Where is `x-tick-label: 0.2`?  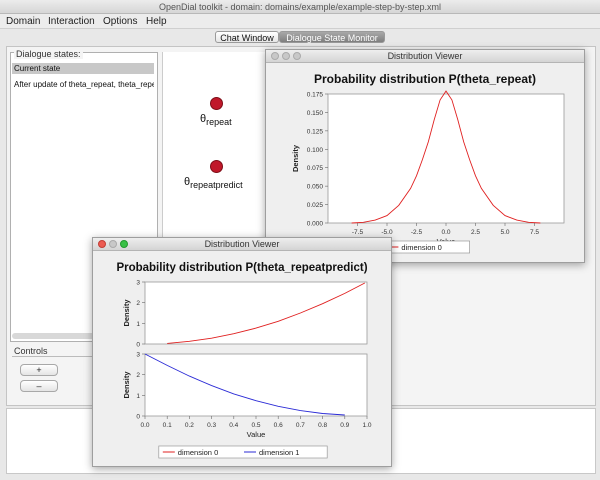 x-tick-label: 0.2 is located at coordinates (189, 425).